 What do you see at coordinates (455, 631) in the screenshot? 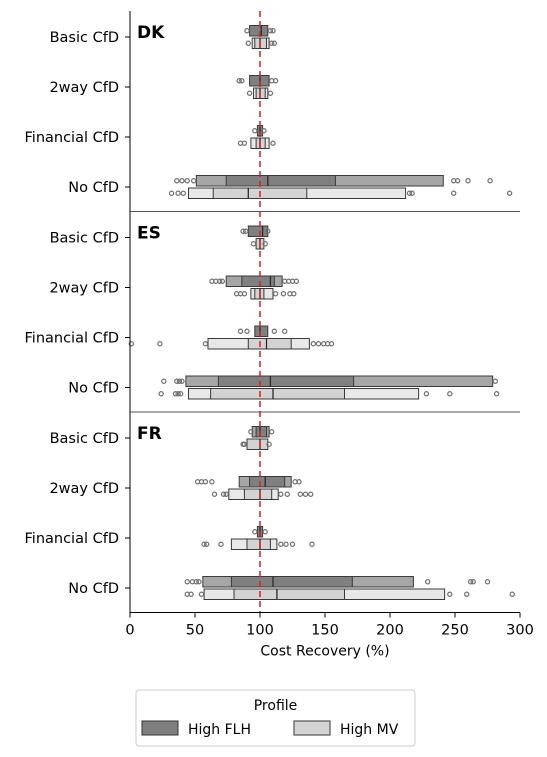
I see `x-tick-label: 250` at bounding box center [455, 631].